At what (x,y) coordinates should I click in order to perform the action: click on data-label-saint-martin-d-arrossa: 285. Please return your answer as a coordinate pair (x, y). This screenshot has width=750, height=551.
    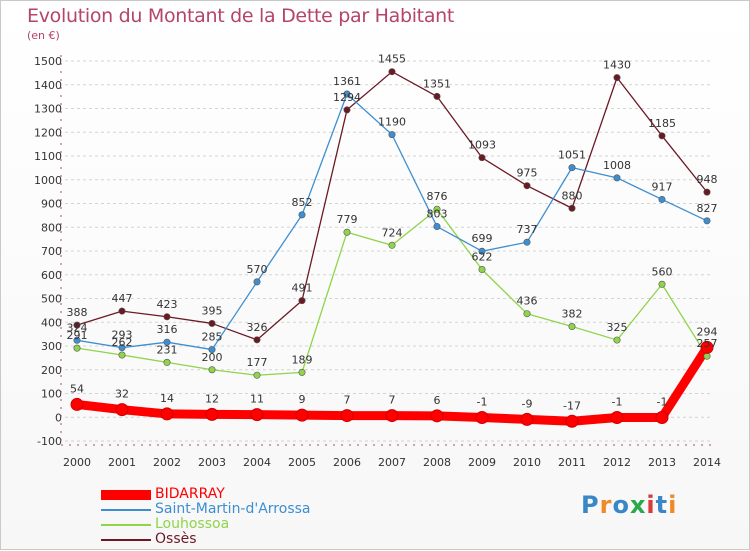
    Looking at the image, I should click on (212, 337).